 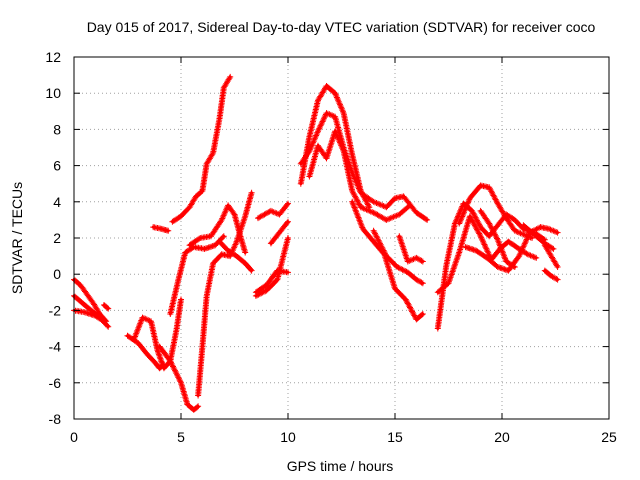 I want to click on y-tick-label: -6, so click(x=55, y=383).